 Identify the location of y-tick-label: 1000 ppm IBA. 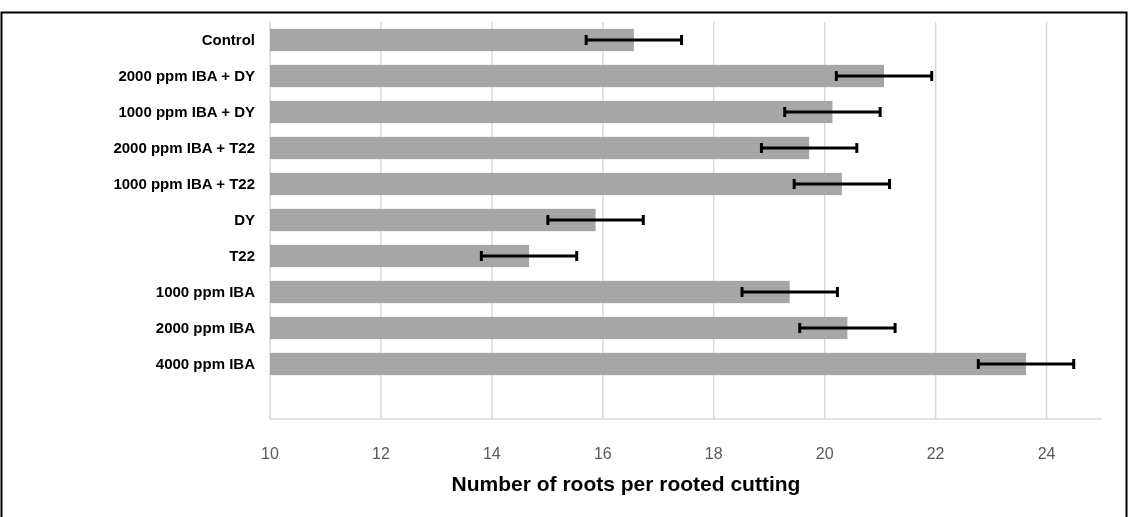
(205, 292).